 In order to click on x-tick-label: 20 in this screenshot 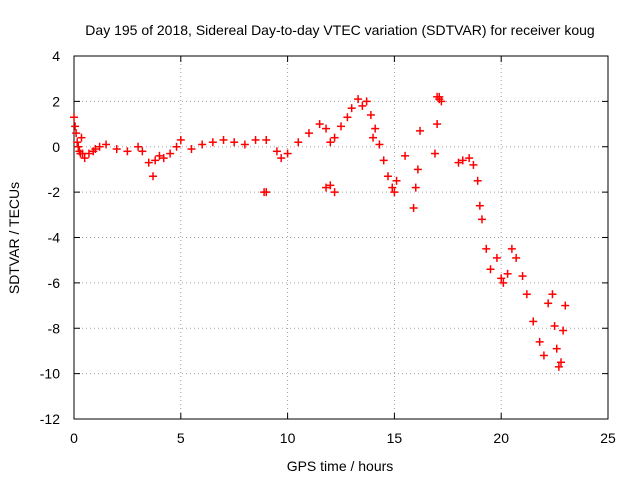, I will do `click(501, 438)`.